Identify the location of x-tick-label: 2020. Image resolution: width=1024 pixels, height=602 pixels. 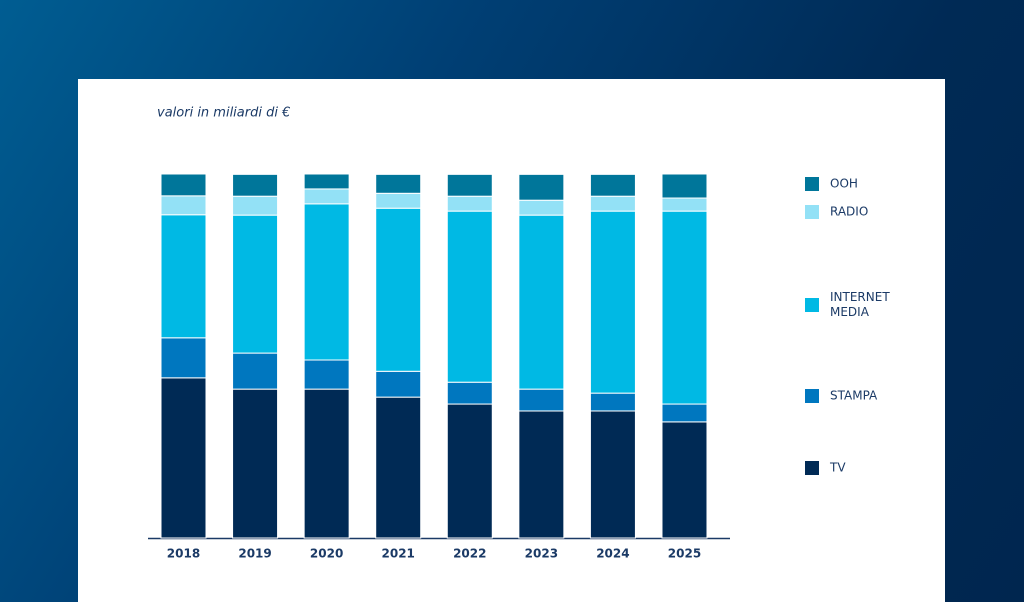
(326, 554).